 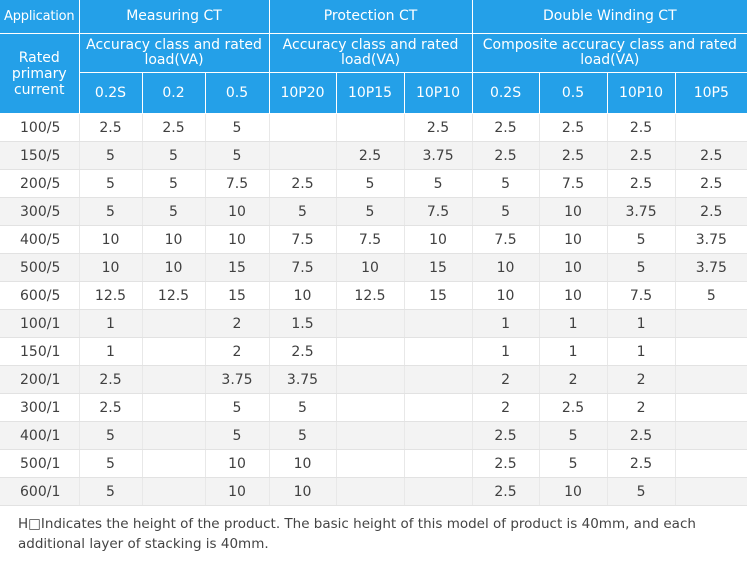 What do you see at coordinates (40, 463) in the screenshot?
I see `rated-current-cell: 500/1` at bounding box center [40, 463].